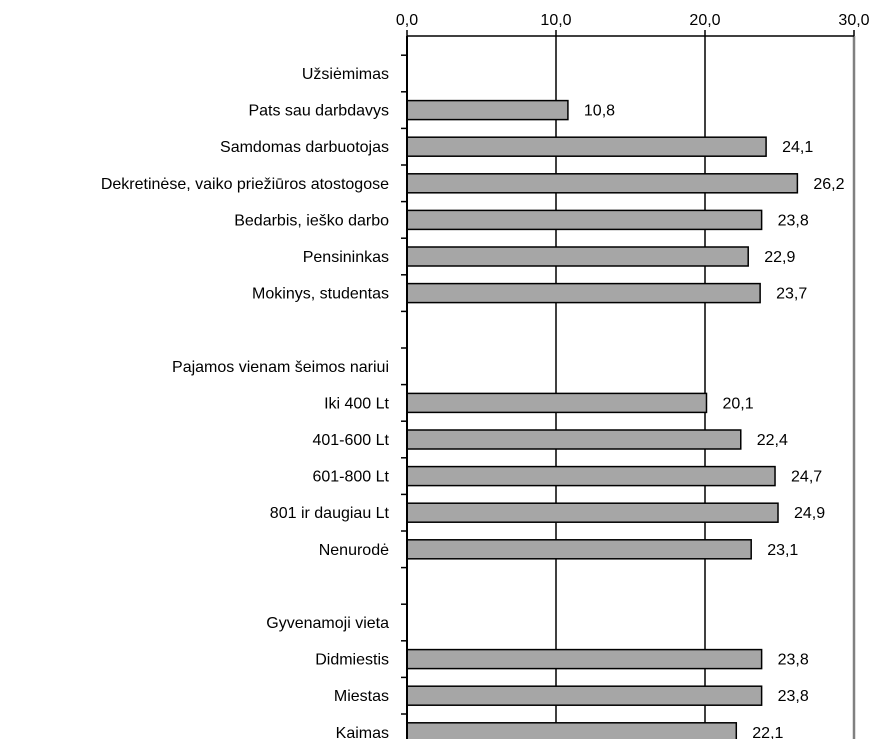  What do you see at coordinates (245, 184) in the screenshot?
I see `category-label: Dekretinėse, vaiko priežiūros atostogose` at bounding box center [245, 184].